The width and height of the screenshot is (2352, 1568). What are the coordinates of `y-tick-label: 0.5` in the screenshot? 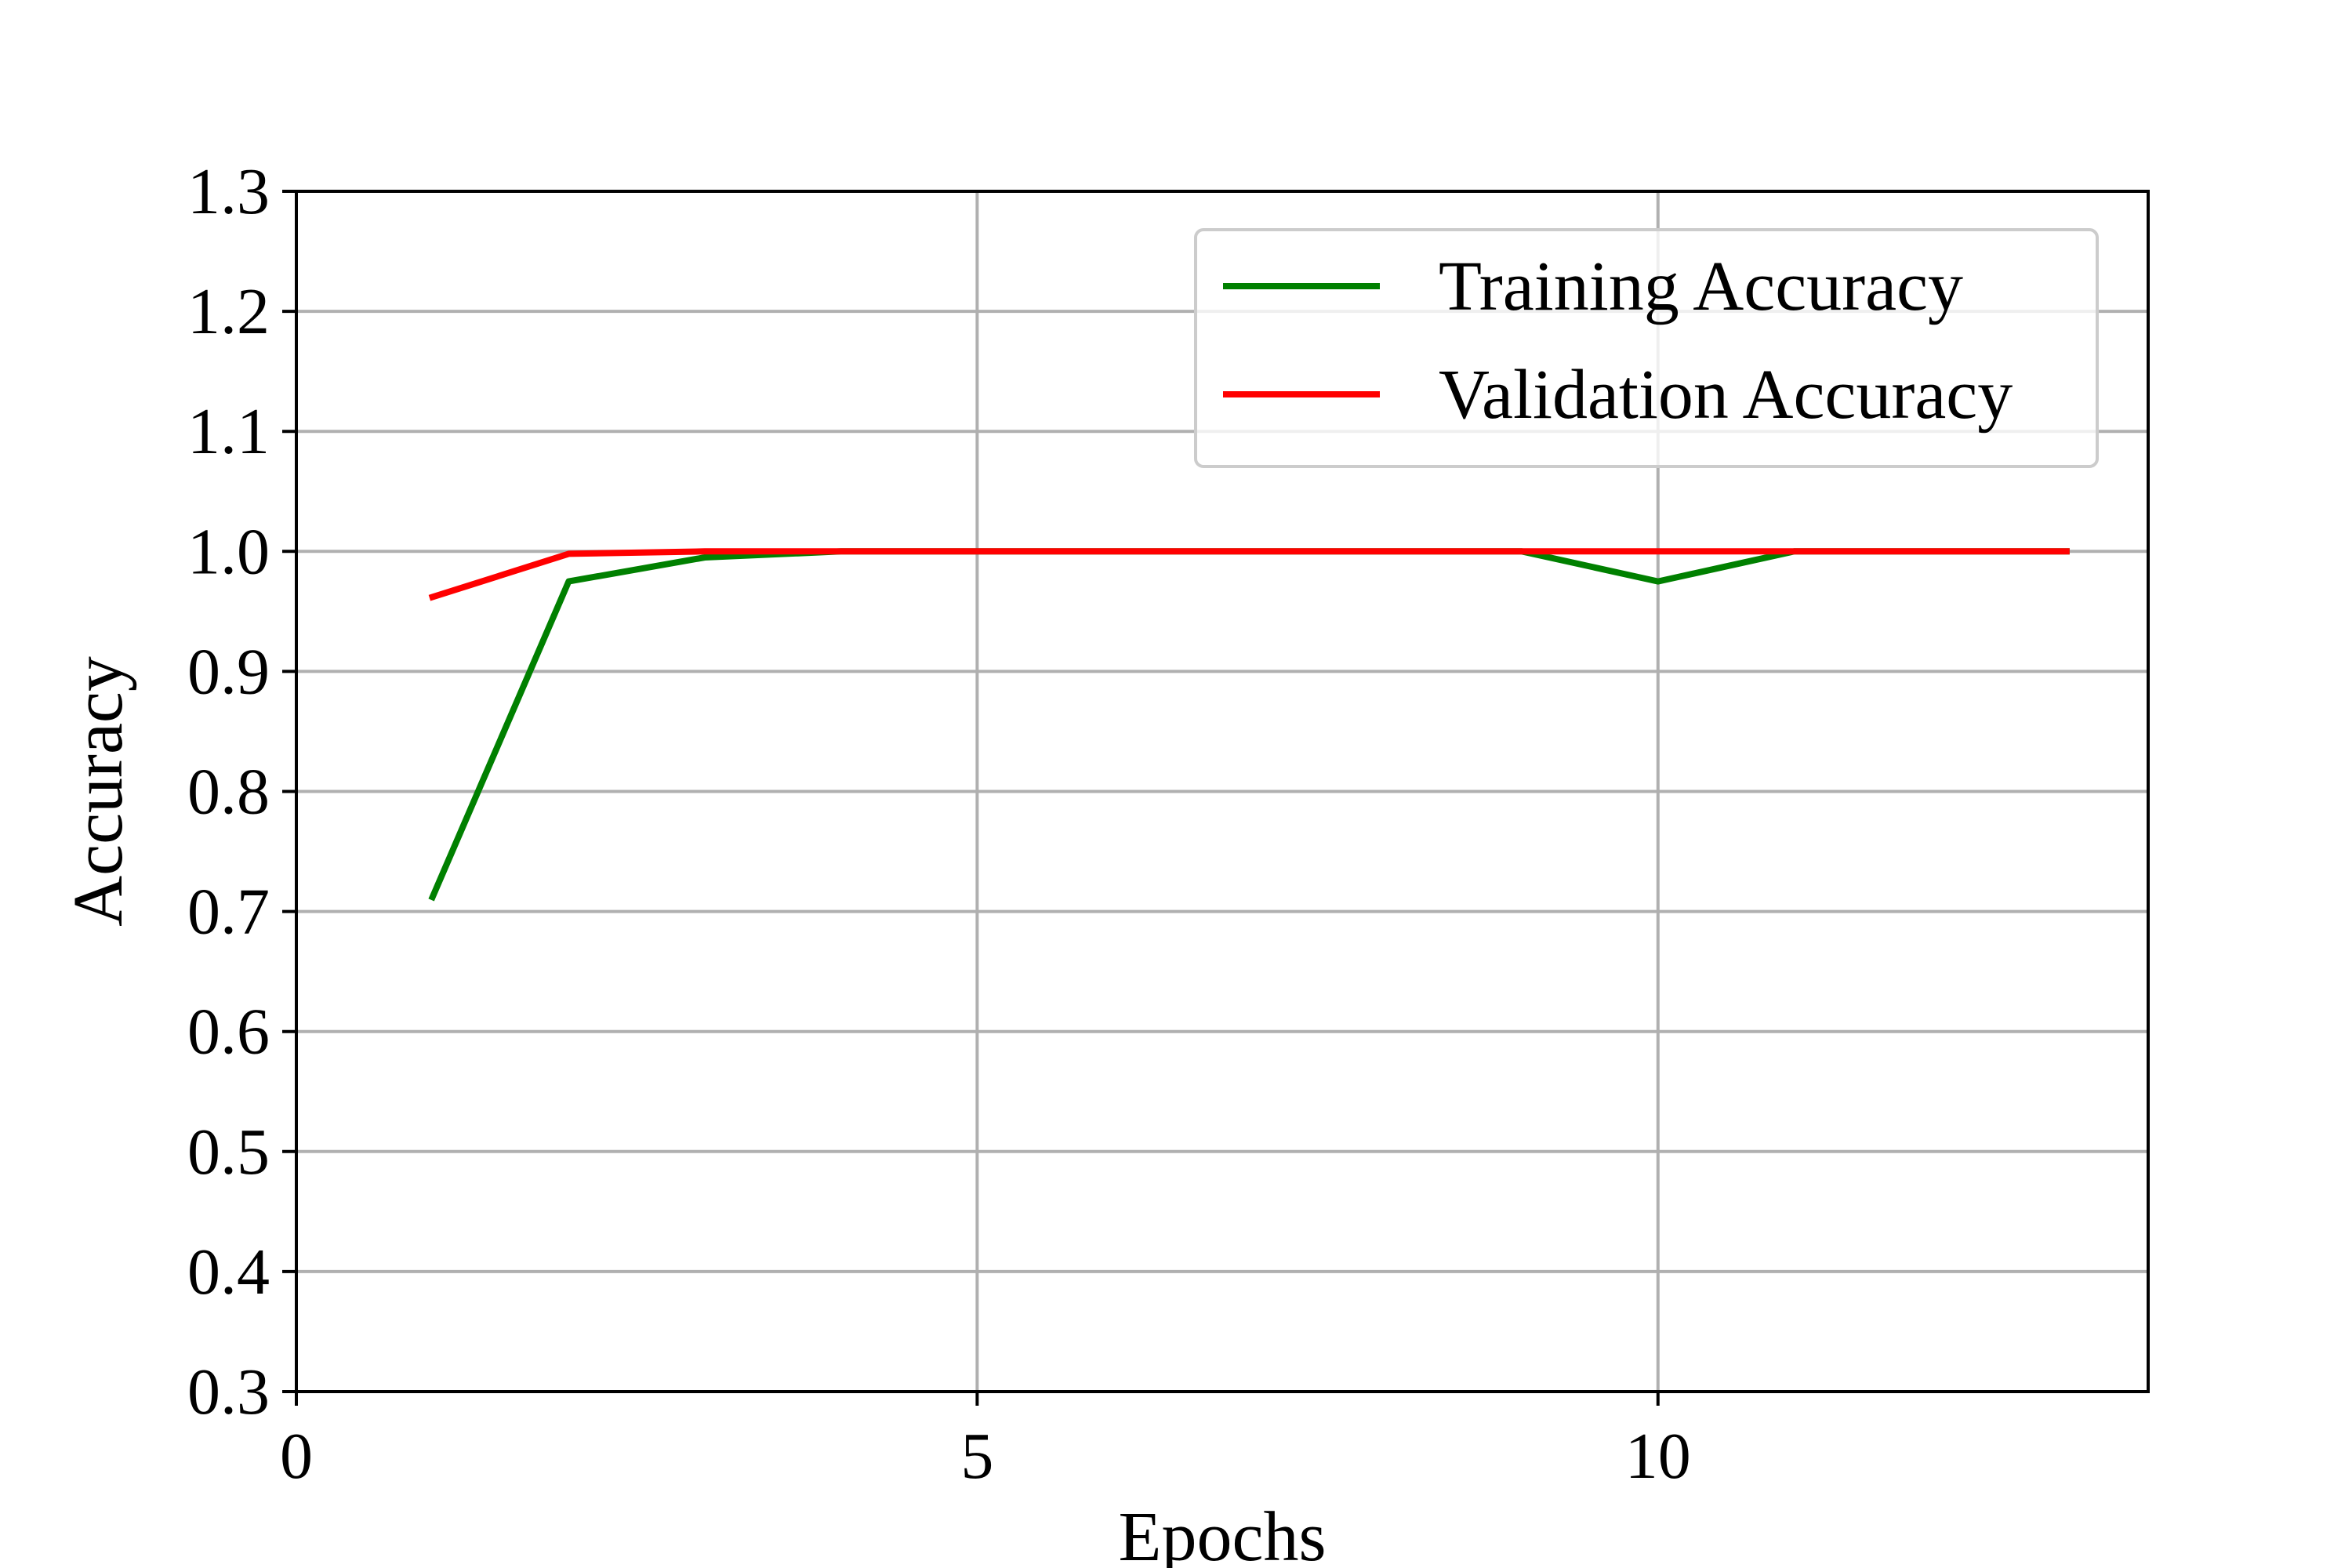 It's located at (229, 1152).